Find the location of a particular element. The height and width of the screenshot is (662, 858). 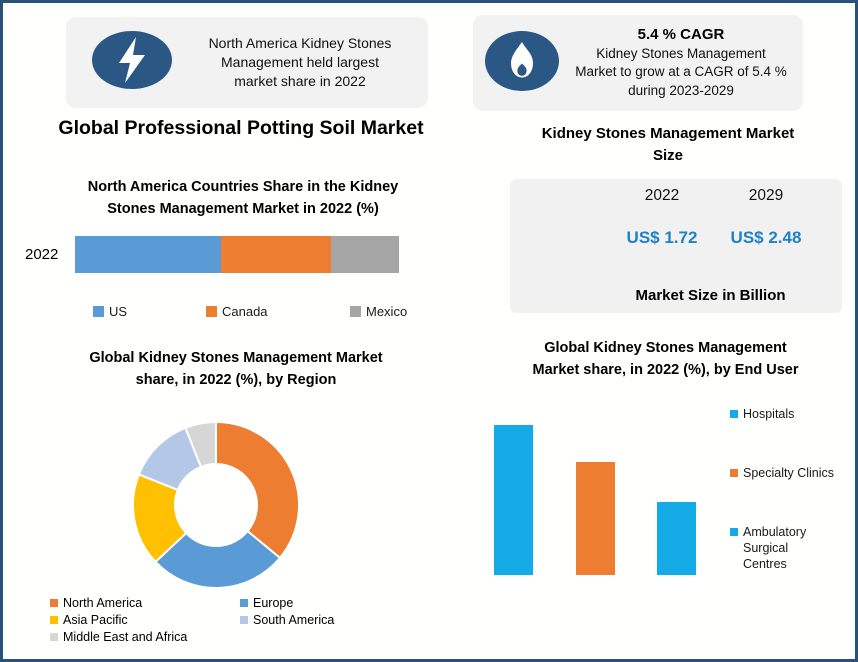

stacked-legend-item-canada: Canada is located at coordinates (237, 311).